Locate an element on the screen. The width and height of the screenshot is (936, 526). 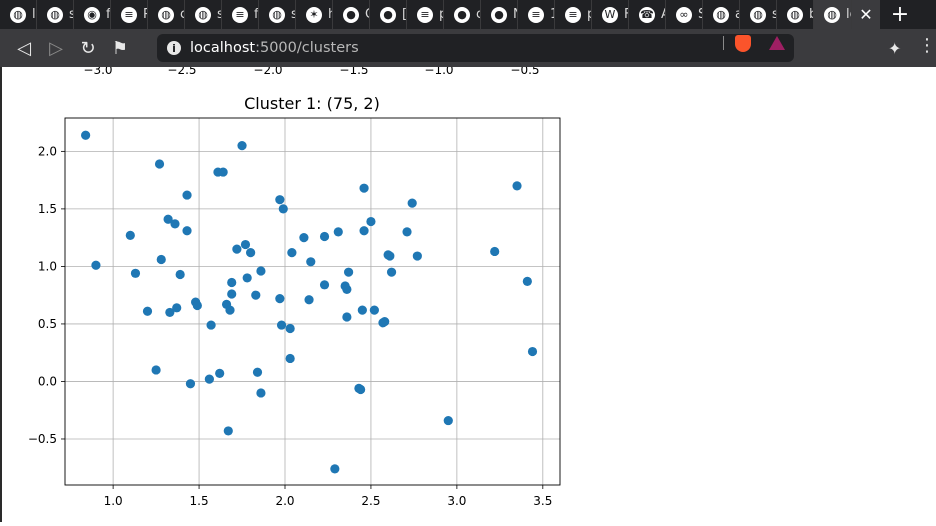
browser-tab: ◍a is located at coordinates (721, 14).